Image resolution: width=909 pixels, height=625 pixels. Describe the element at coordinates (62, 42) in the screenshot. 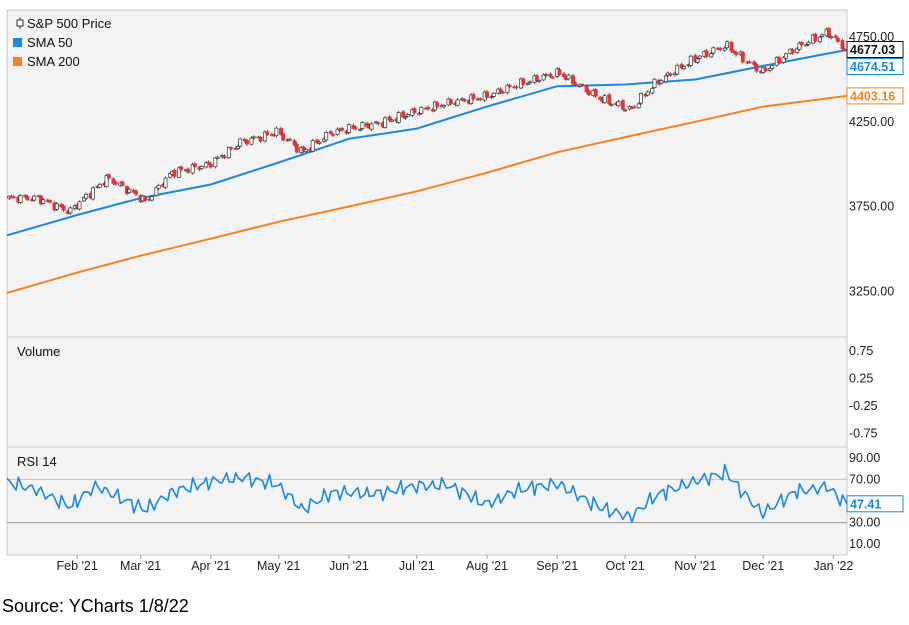

I see `legend: S&P 500 Price SMA 50 SMA 200` at that location.